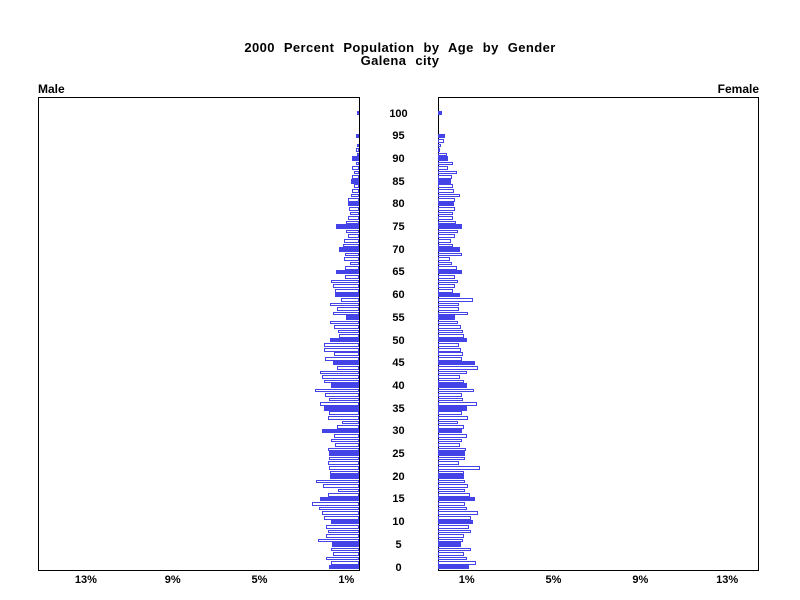  Describe the element at coordinates (727, 580) in the screenshot. I see `female-percent-tick-label-13%: 13%` at that location.